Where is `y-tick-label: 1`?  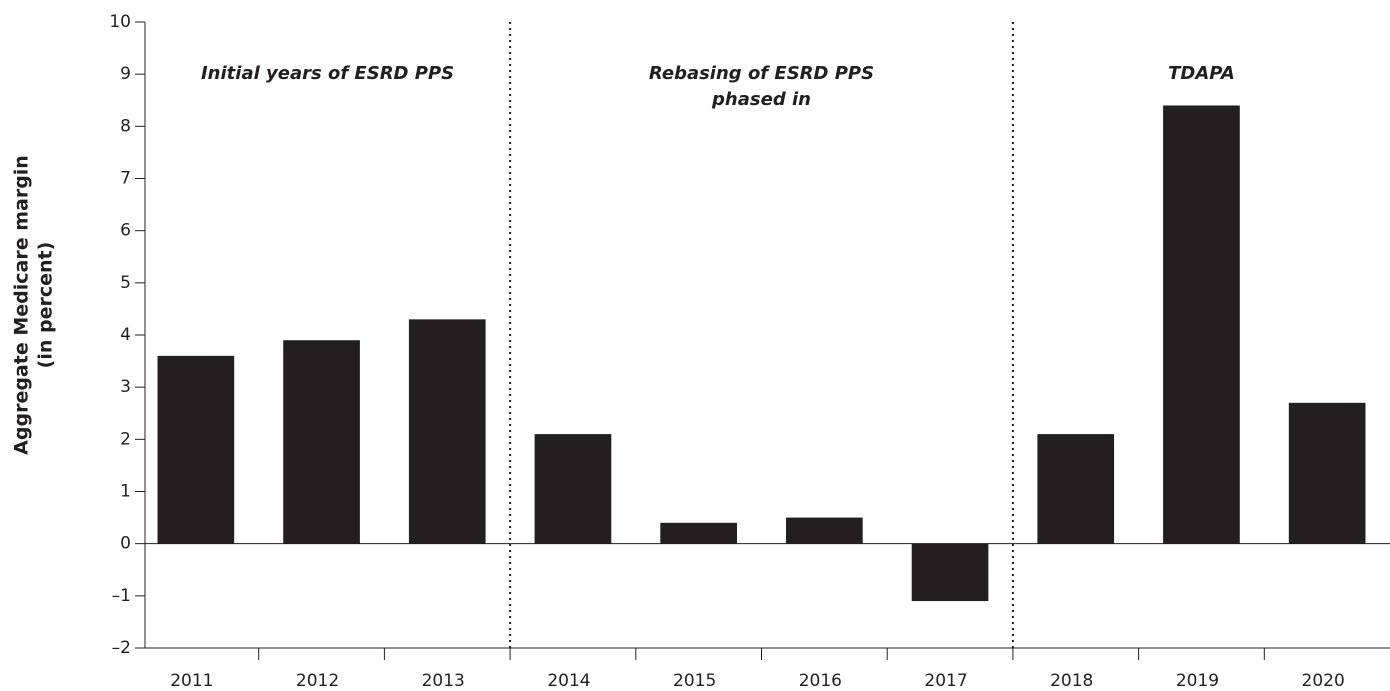
y-tick-label: 1 is located at coordinates (125, 492).